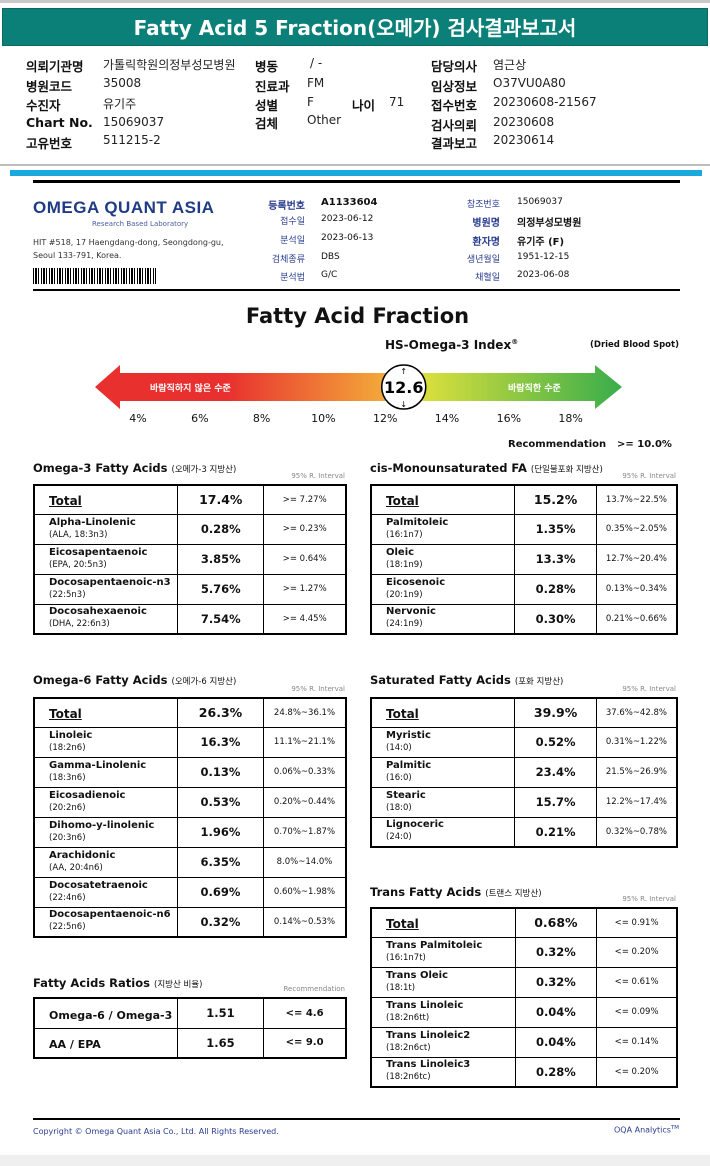 Image resolution: width=710 pixels, height=1166 pixels. Describe the element at coordinates (483, 260) in the screenshot. I see `lab-field-label: 생년월일` at that location.